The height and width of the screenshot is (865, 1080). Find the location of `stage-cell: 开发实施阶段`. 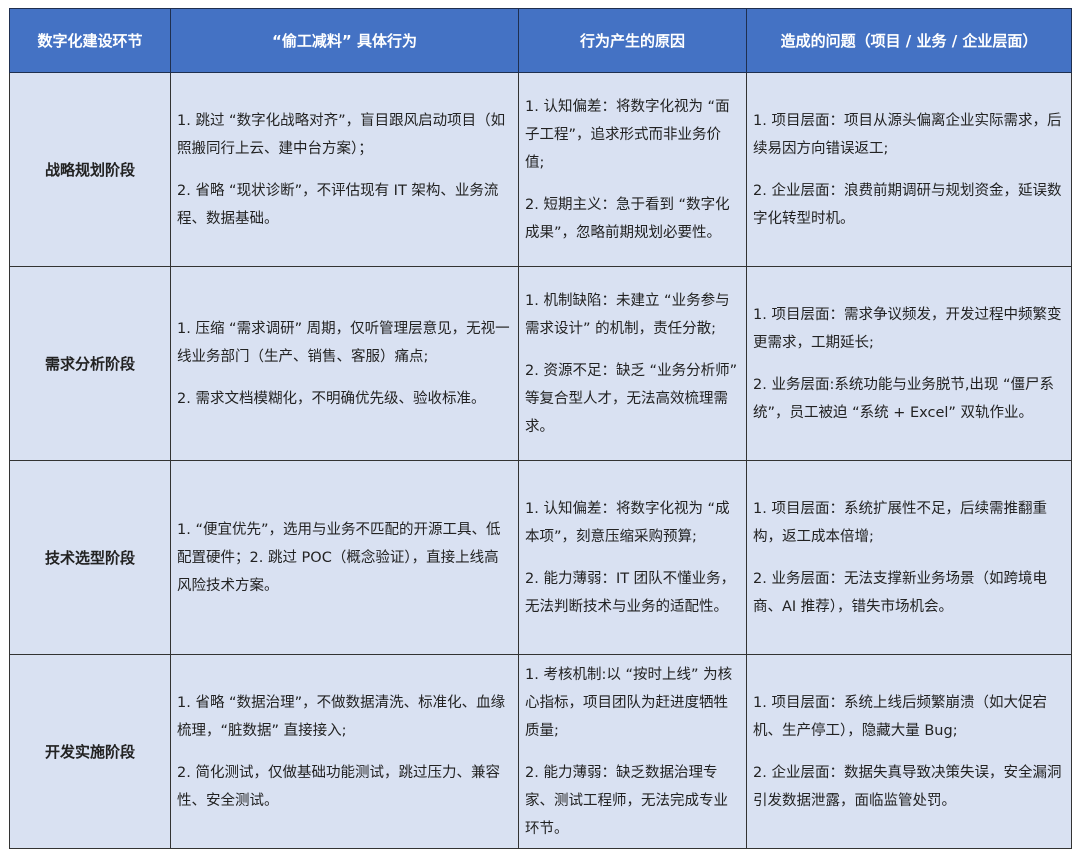

stage-cell: 开发实施阶段 is located at coordinates (90, 751).